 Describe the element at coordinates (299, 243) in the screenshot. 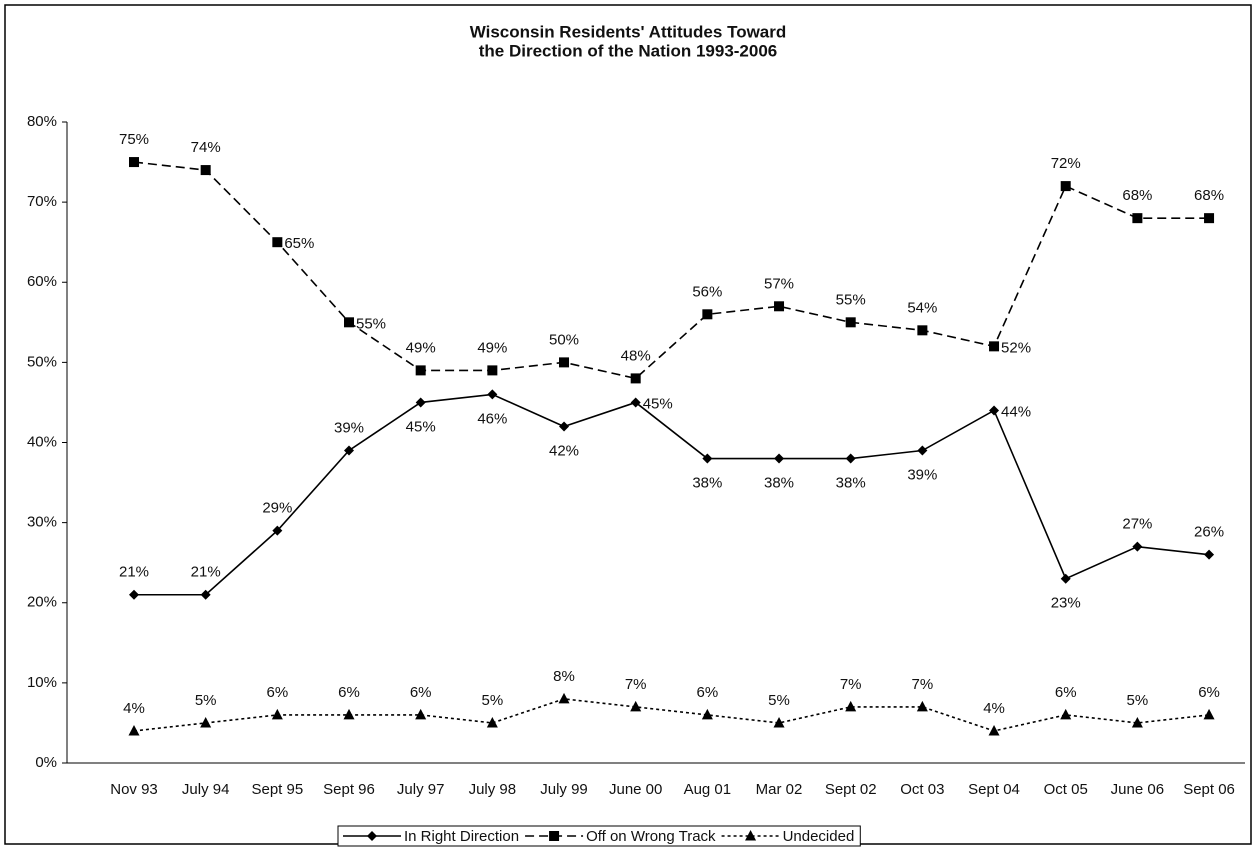

I see `data-label: 65%` at that location.